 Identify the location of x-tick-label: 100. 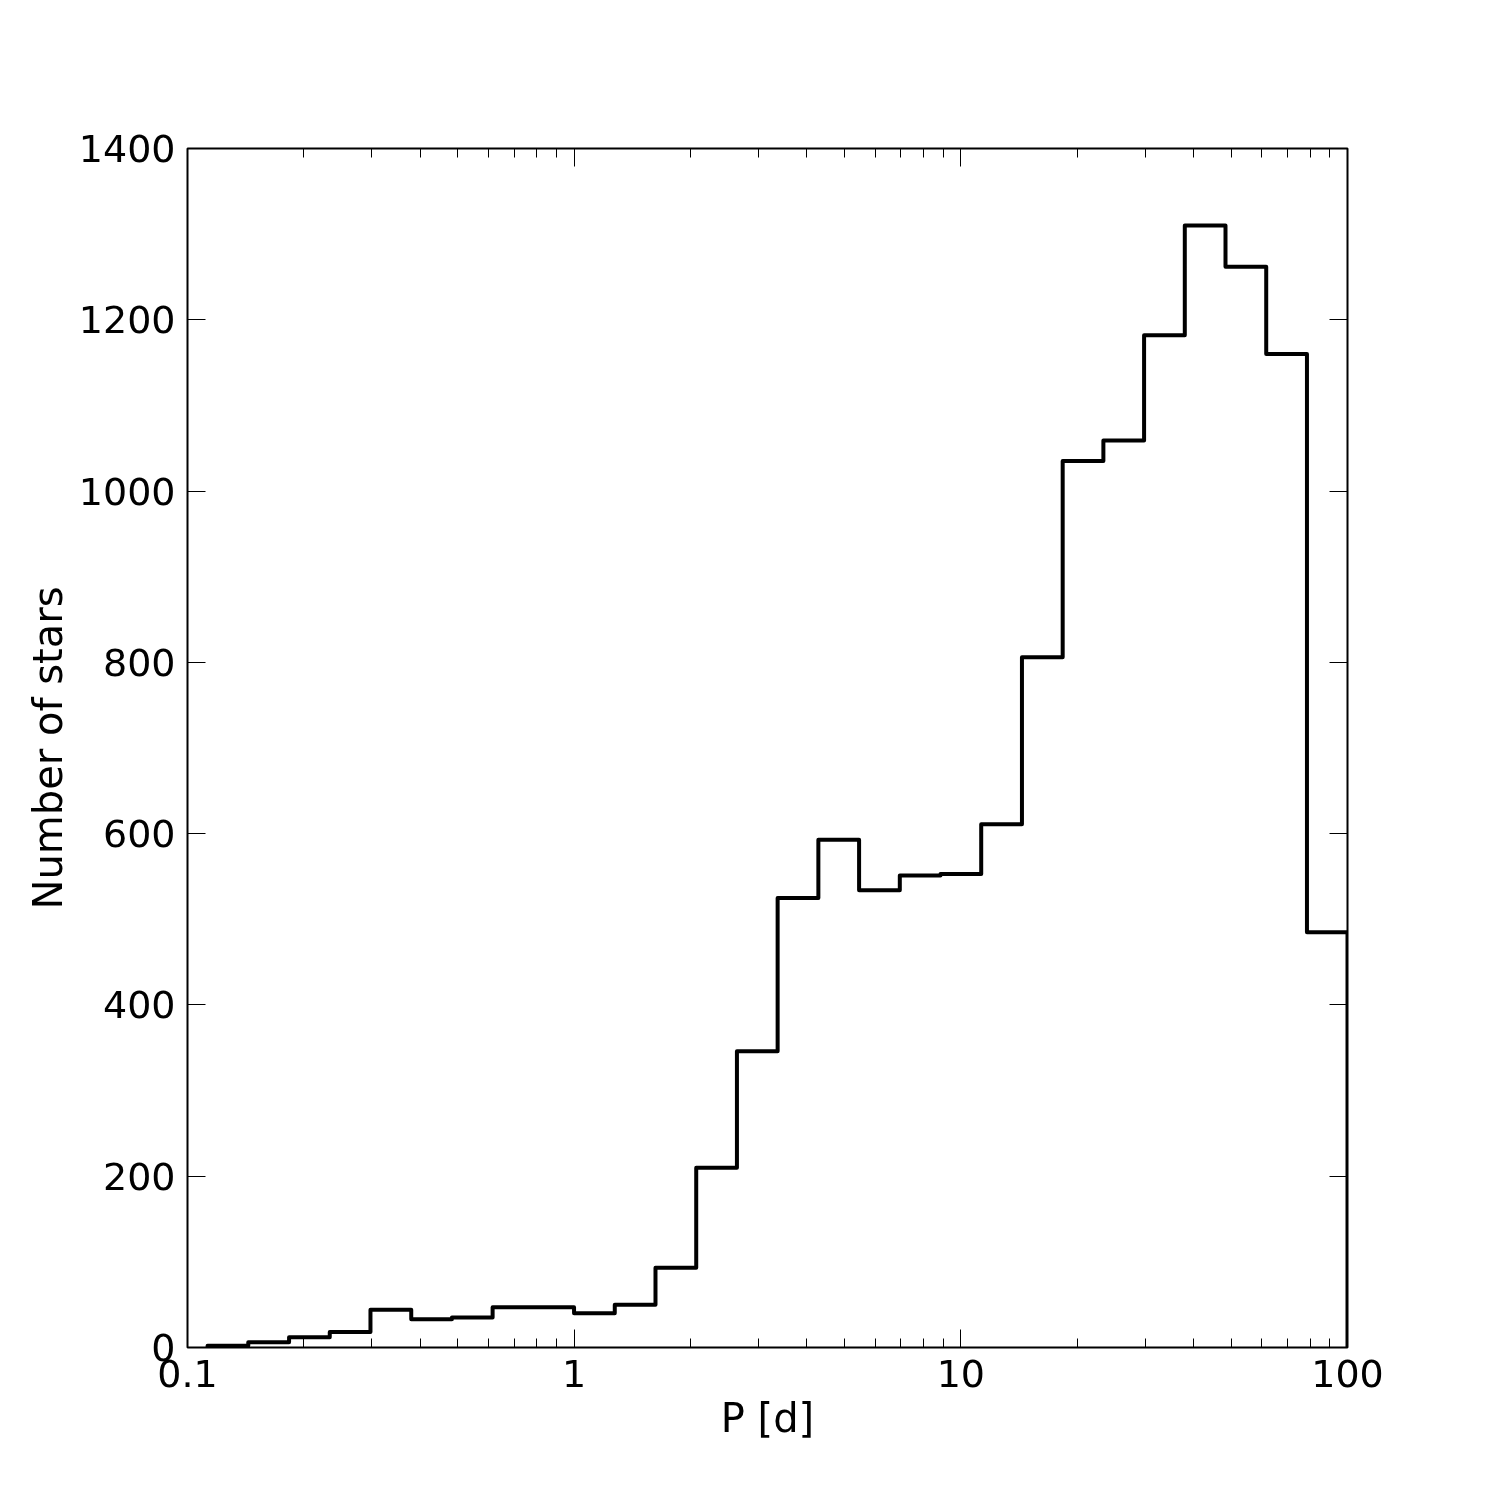
(1347, 1373).